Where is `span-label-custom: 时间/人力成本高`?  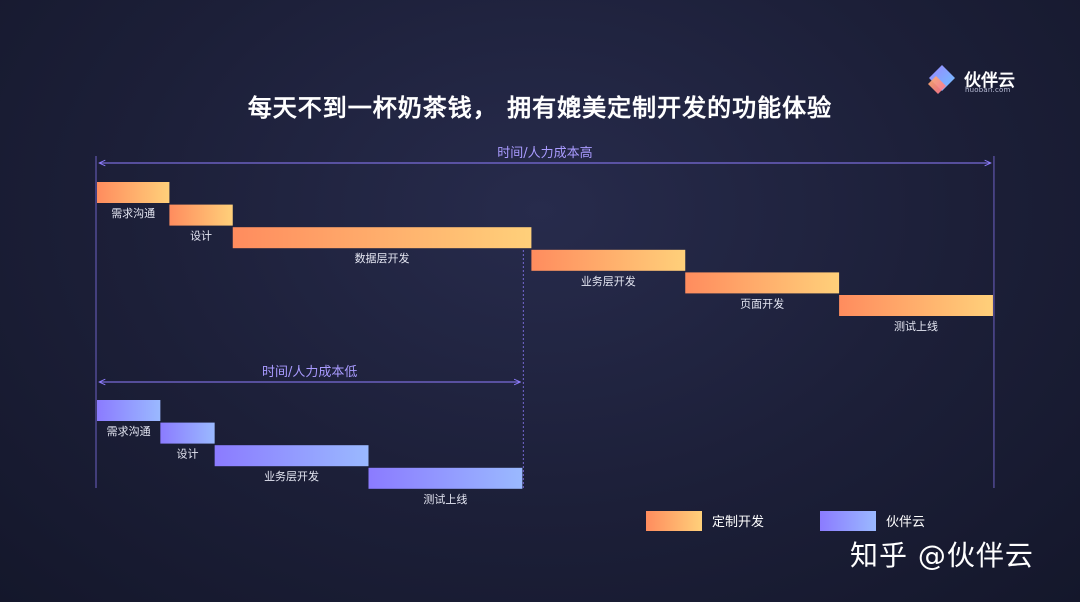 span-label-custom: 时间/人力成本高 is located at coordinates (544, 153).